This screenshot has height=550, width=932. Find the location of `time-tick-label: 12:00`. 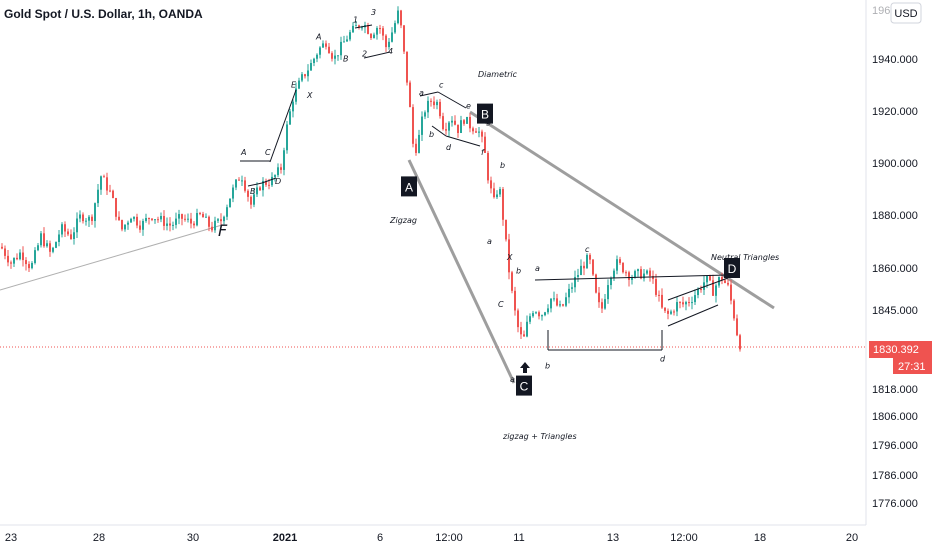

time-tick-label: 12:00 is located at coordinates (684, 538).